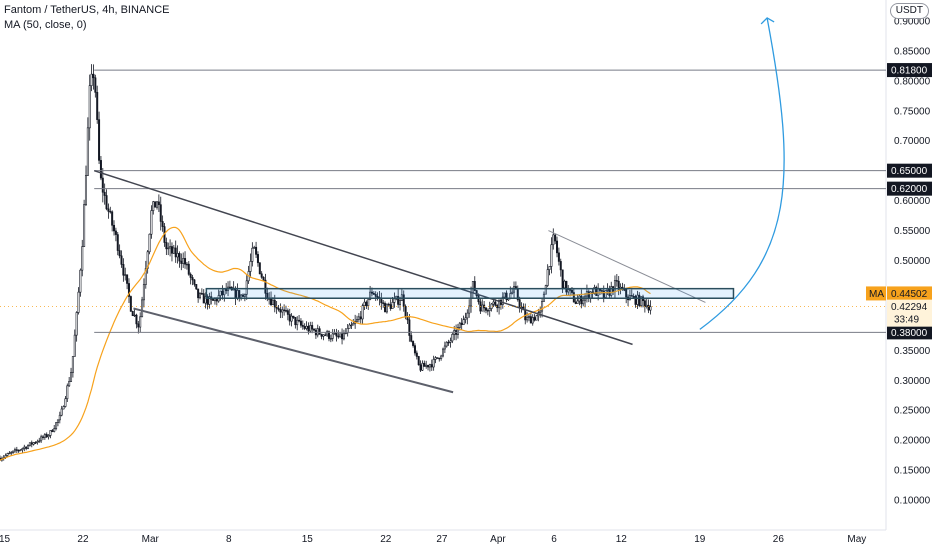 The image size is (932, 550). I want to click on x-tick-label: 8, so click(229, 539).